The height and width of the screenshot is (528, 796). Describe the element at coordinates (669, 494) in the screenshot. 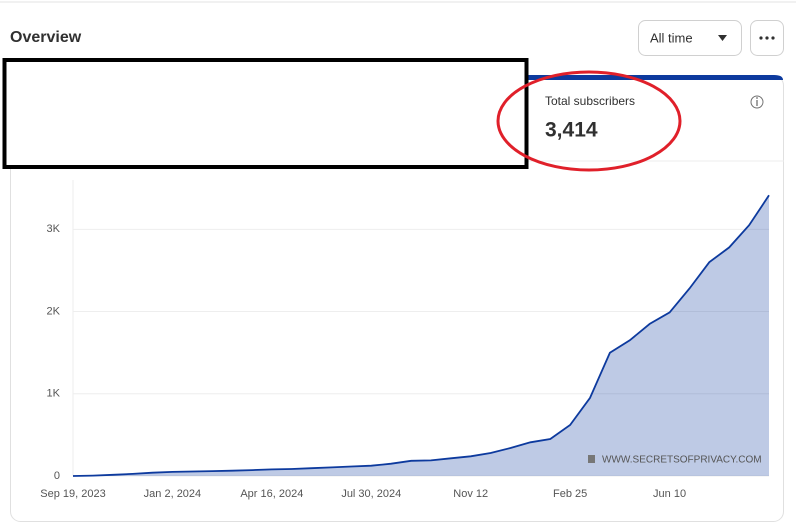

I see `x-tick-label: Jun 10` at that location.